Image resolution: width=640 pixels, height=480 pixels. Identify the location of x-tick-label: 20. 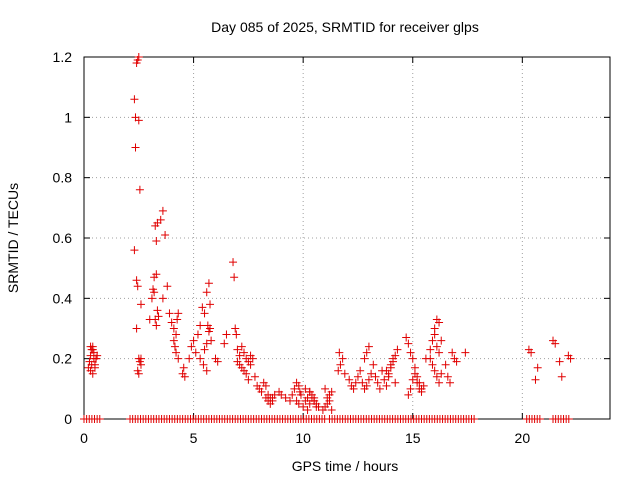
(523, 438).